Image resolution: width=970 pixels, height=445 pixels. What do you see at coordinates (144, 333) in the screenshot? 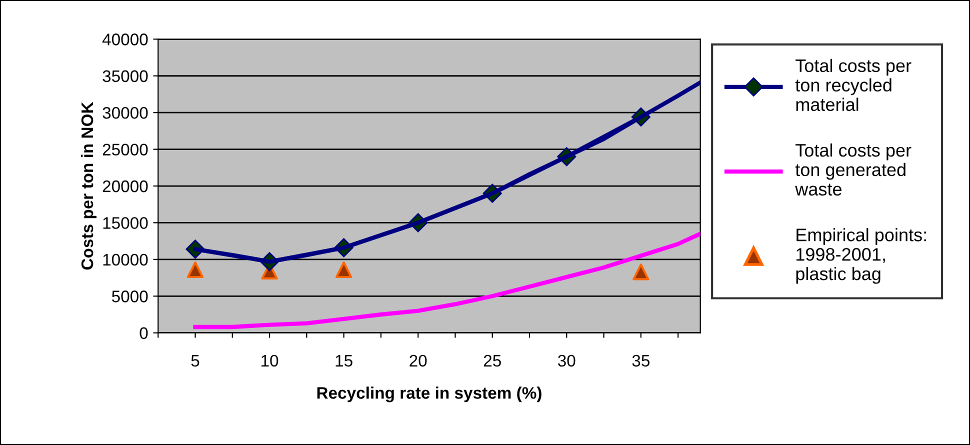
I see `y-tick-label: 0` at bounding box center [144, 333].